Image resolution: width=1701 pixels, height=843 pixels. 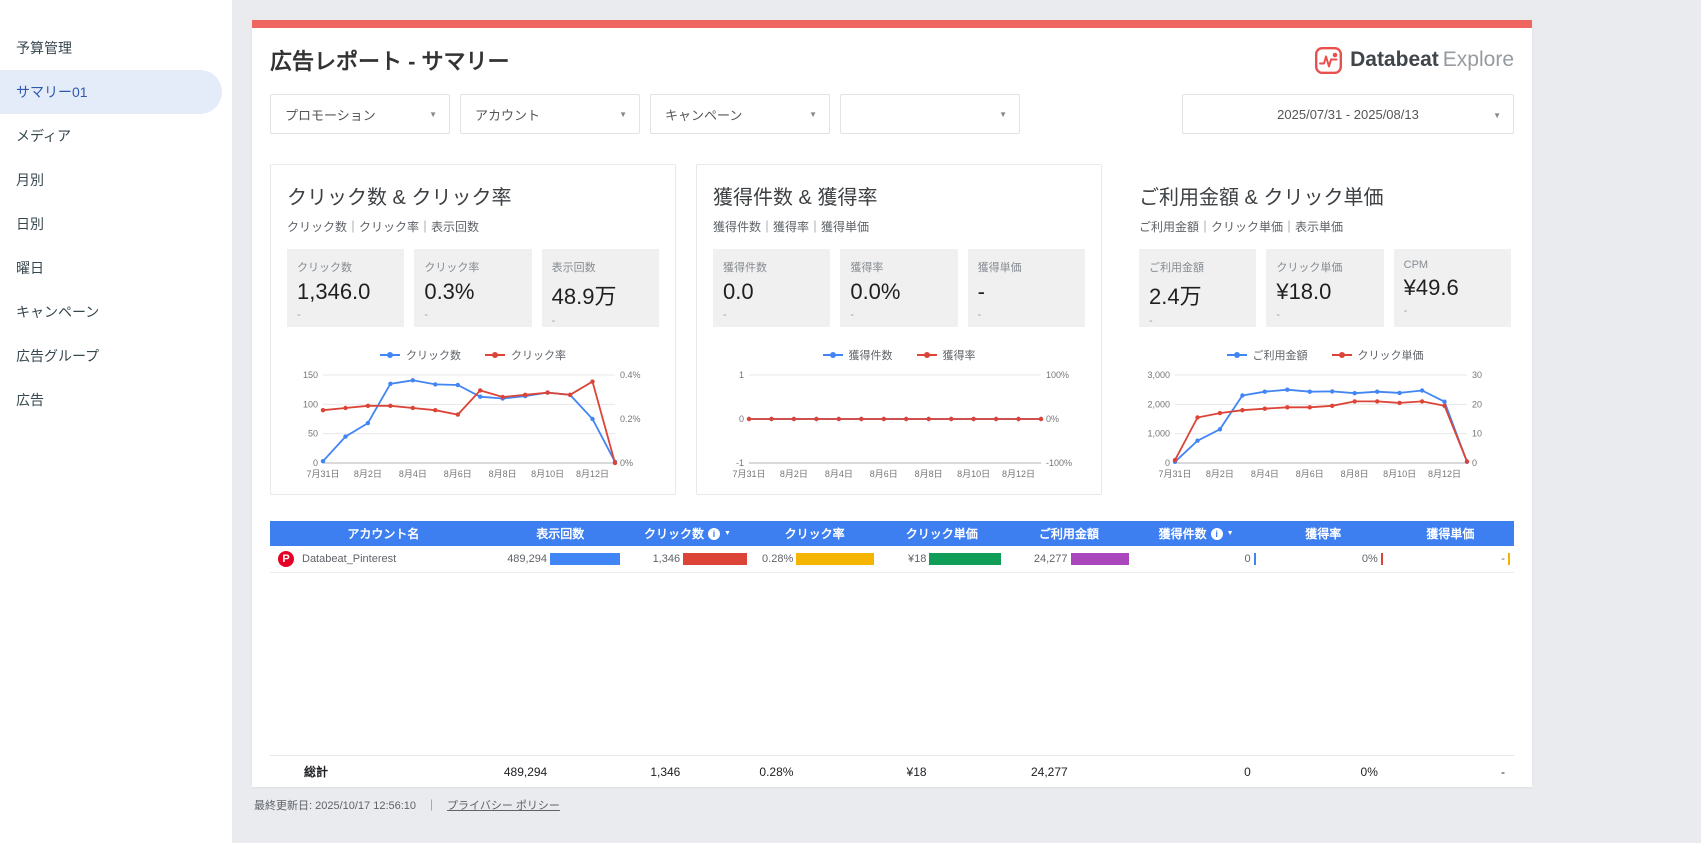 I want to click on metric-value: 489,294, so click(x=527, y=559).